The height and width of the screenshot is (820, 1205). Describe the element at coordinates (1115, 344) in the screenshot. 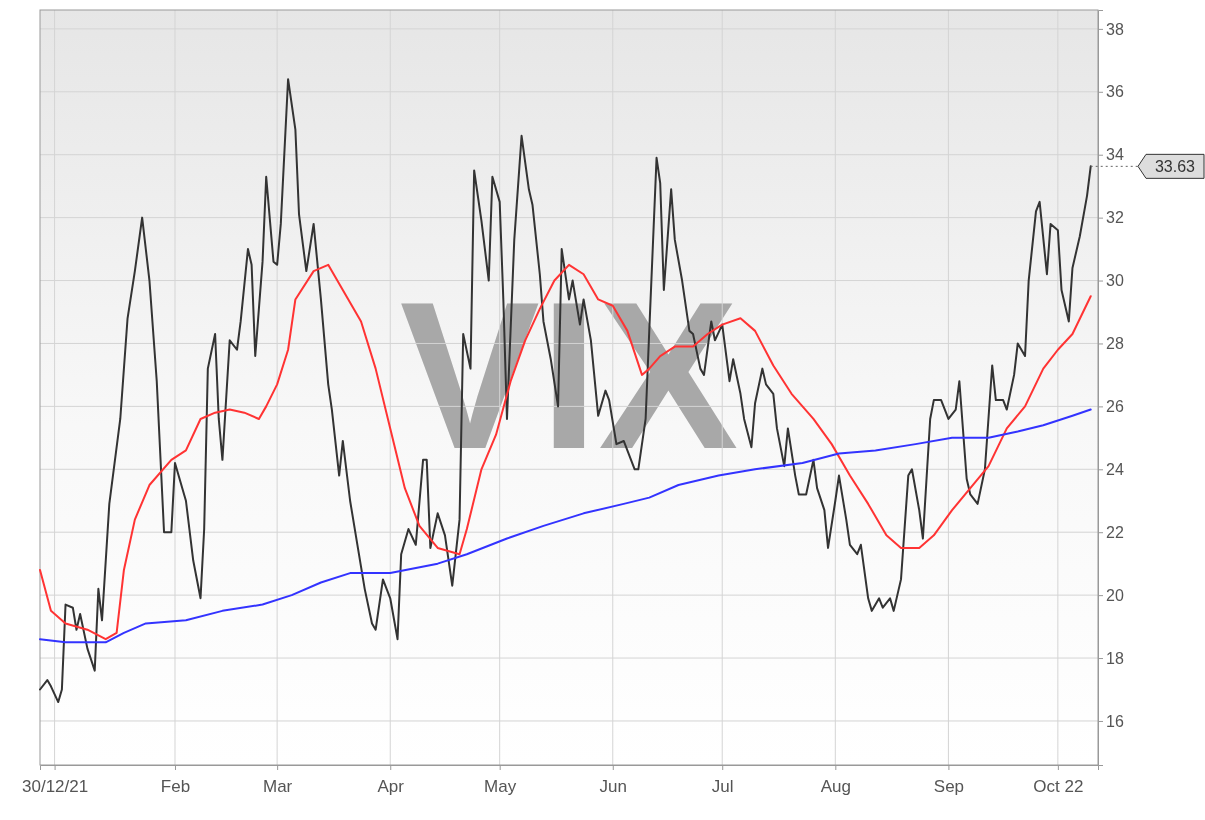

I see `y-tick-label: 28` at that location.